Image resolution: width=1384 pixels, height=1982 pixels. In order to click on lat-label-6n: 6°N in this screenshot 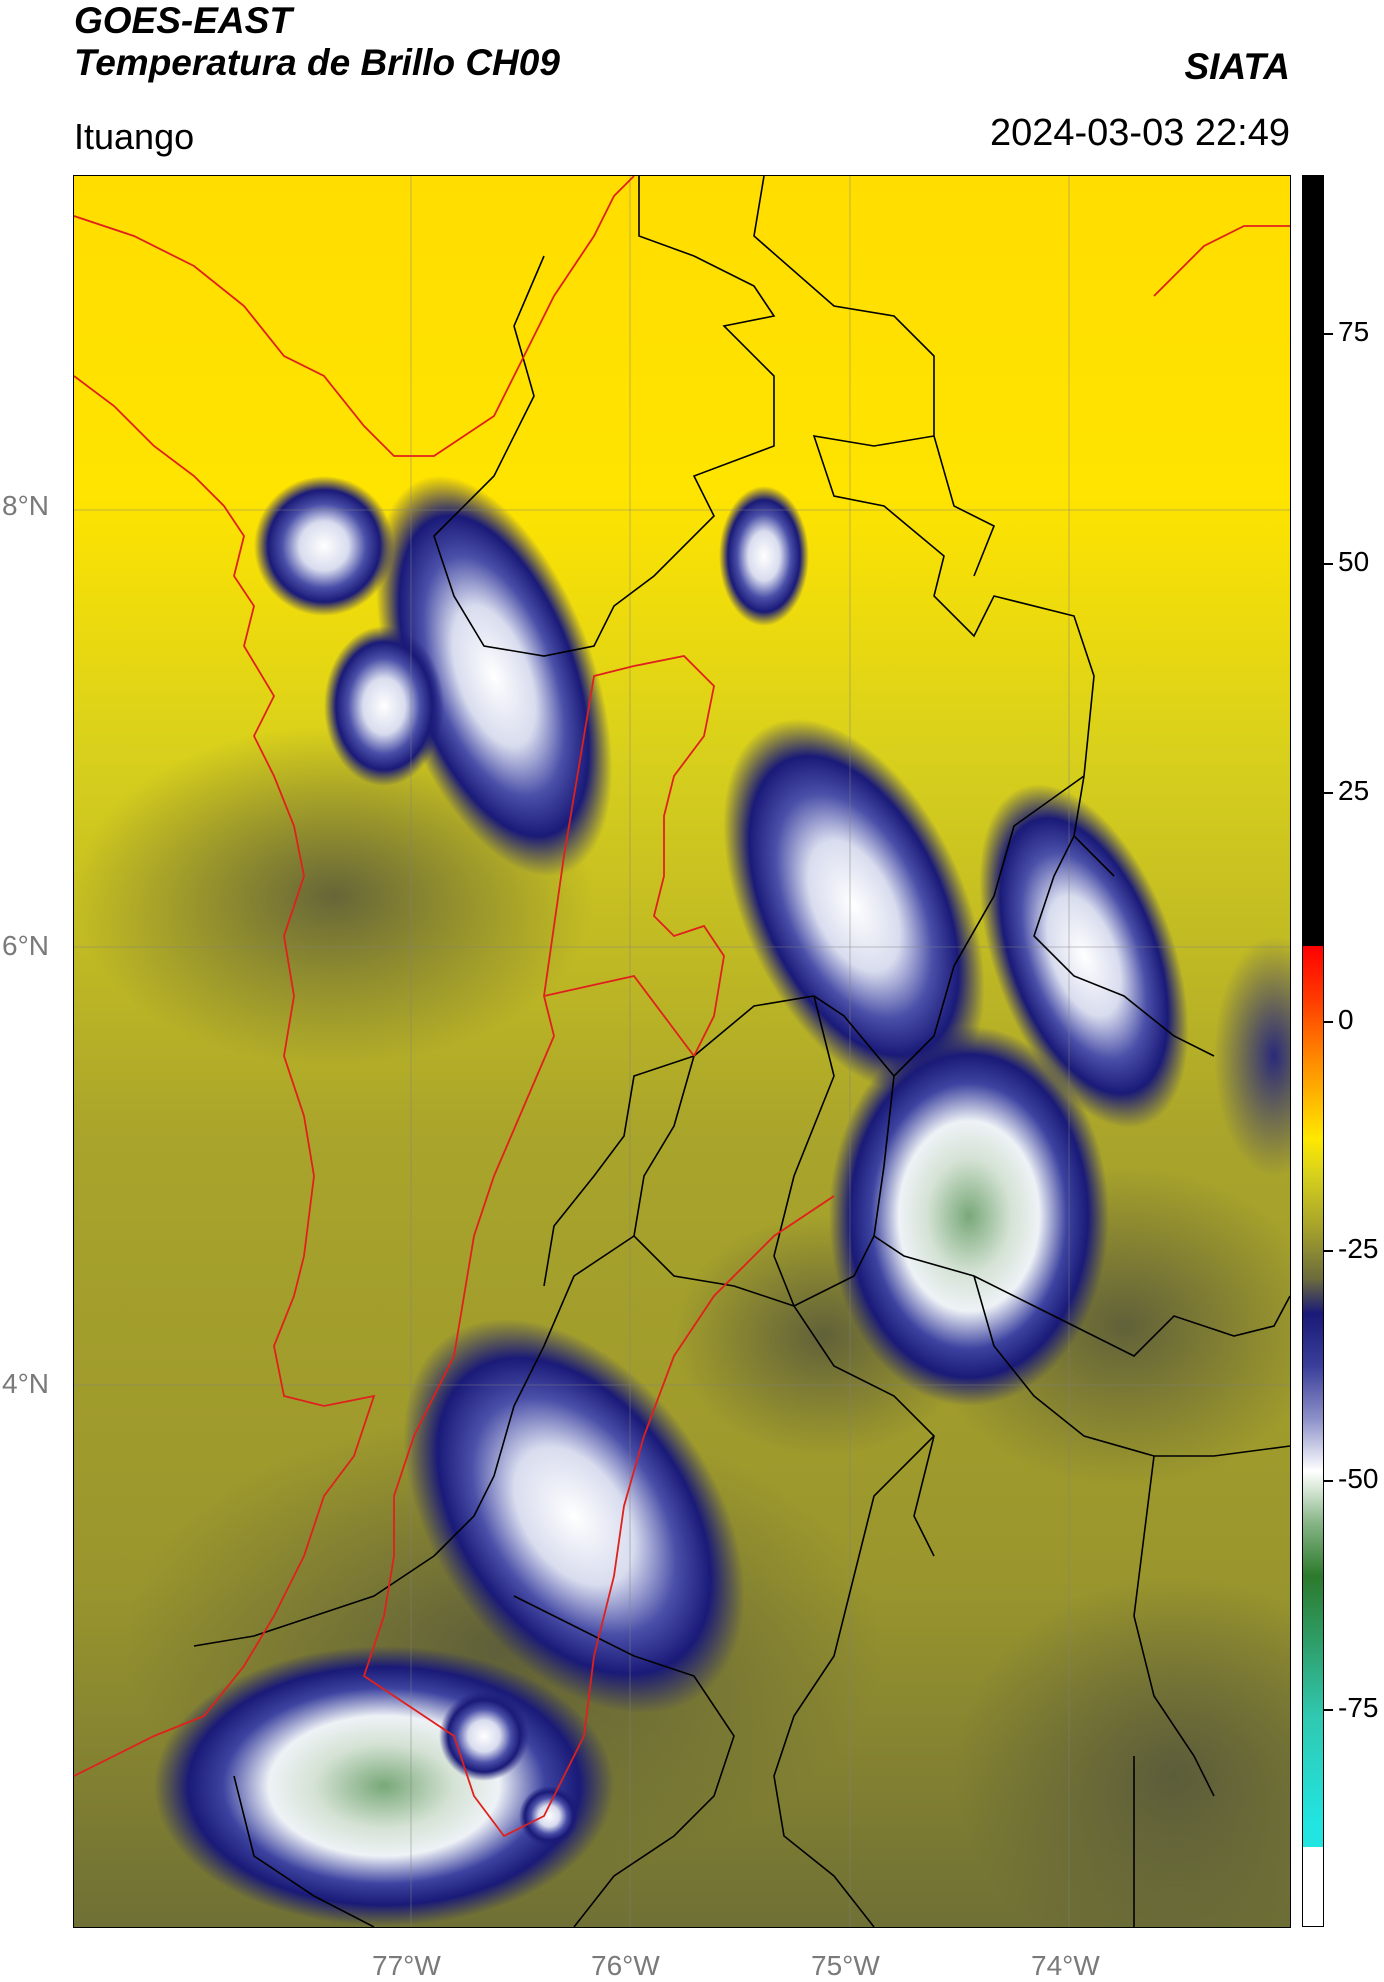, I will do `click(25, 945)`.